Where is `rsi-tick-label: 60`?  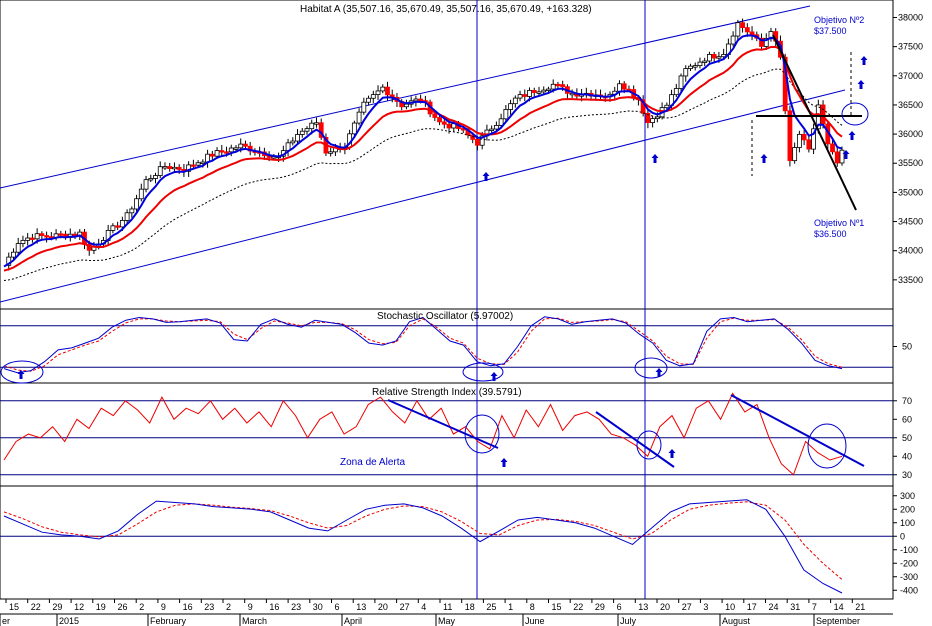
rsi-tick-label: 60 is located at coordinates (907, 419).